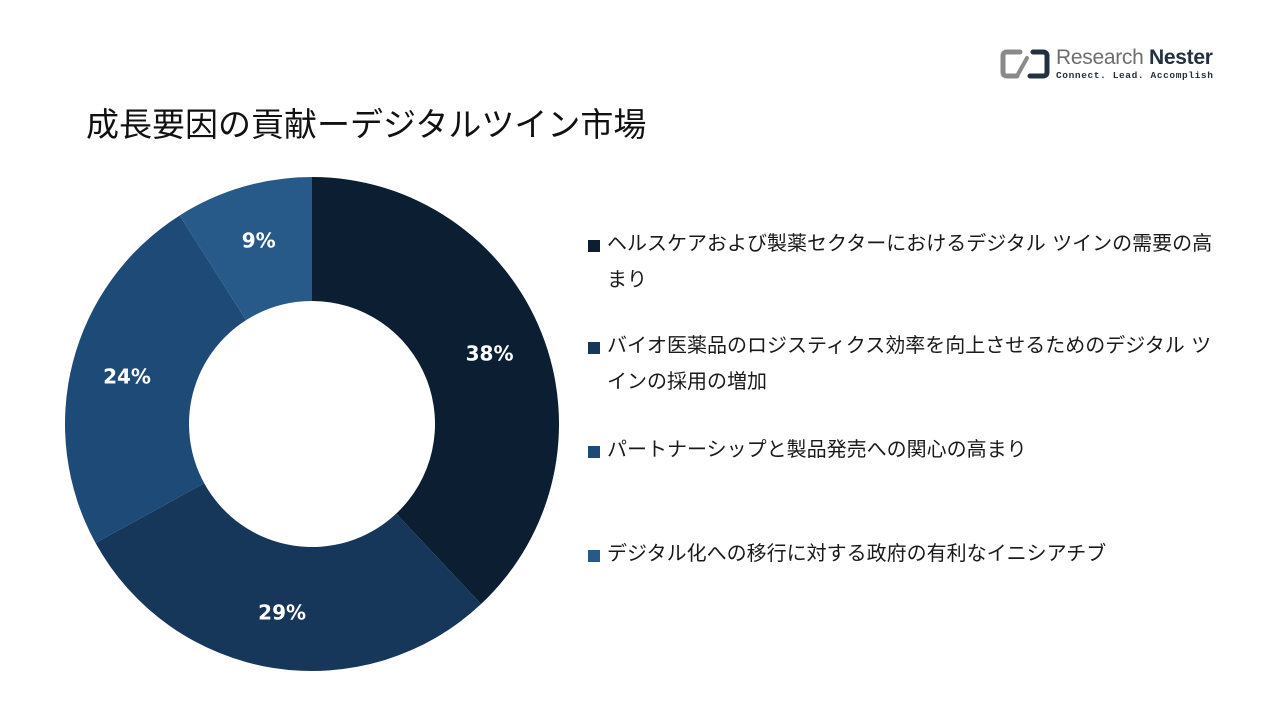  Describe the element at coordinates (910, 261) in the screenshot. I see `legend-label: ヘルスケアおよび製薬セクターにおけるデジタル ツインの需要の高まり` at that location.